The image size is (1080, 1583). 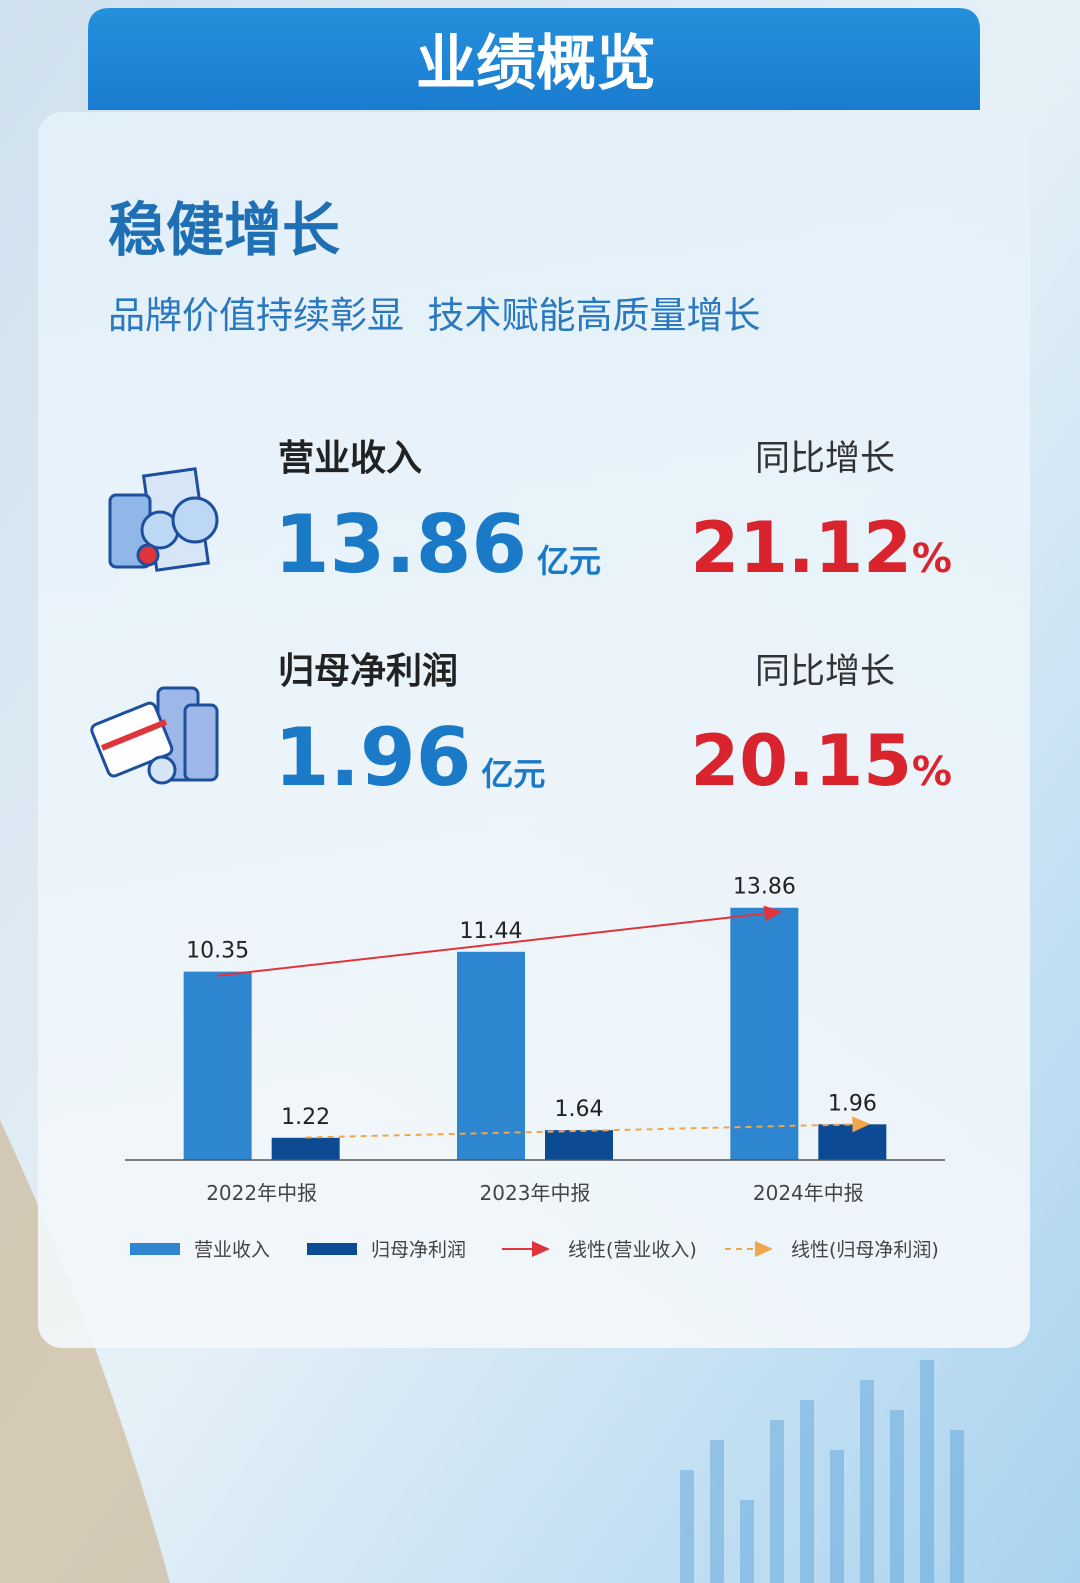 I want to click on metric-number: 13.86, so click(x=400, y=544).